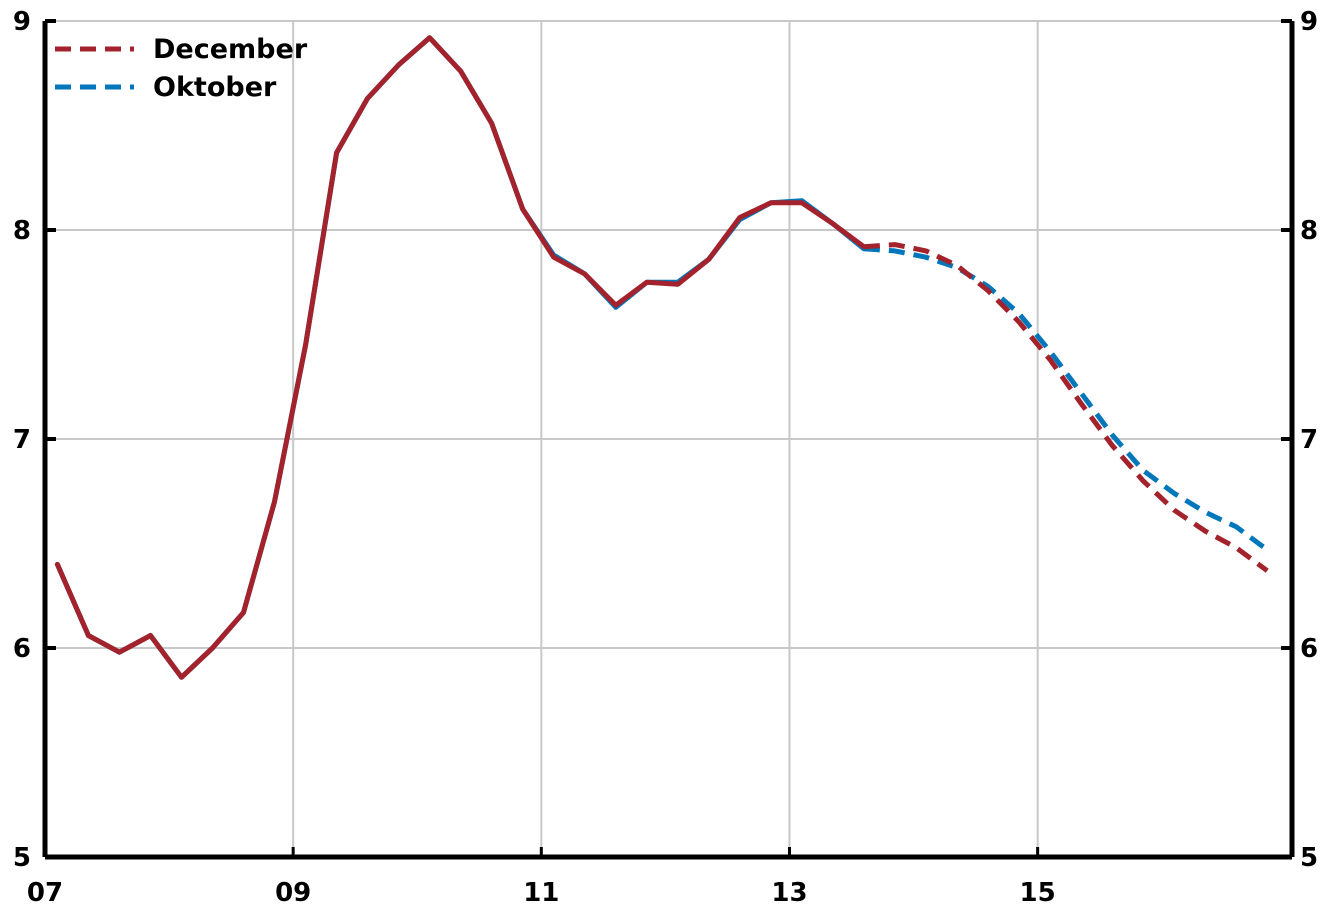 This screenshot has width=1323, height=907. I want to click on x-tick-label: 07, so click(45, 892).